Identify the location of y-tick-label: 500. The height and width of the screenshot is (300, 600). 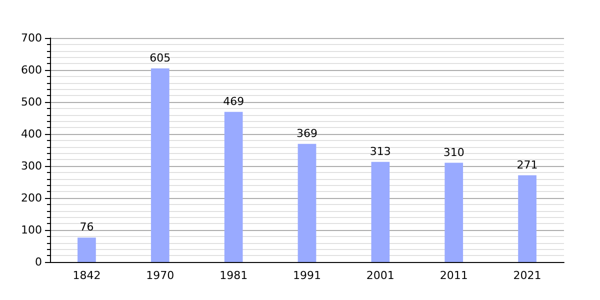
(31, 102).